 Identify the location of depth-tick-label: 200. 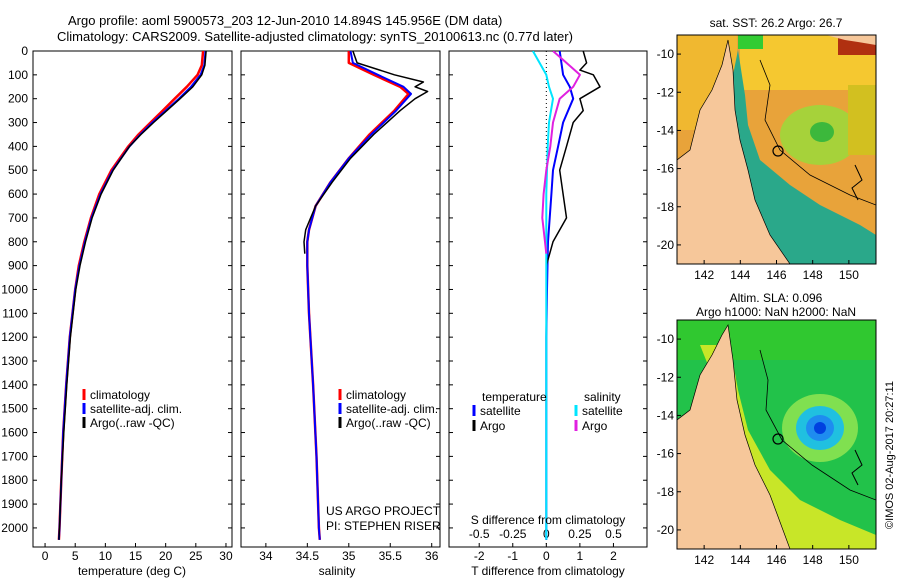
(18, 99).